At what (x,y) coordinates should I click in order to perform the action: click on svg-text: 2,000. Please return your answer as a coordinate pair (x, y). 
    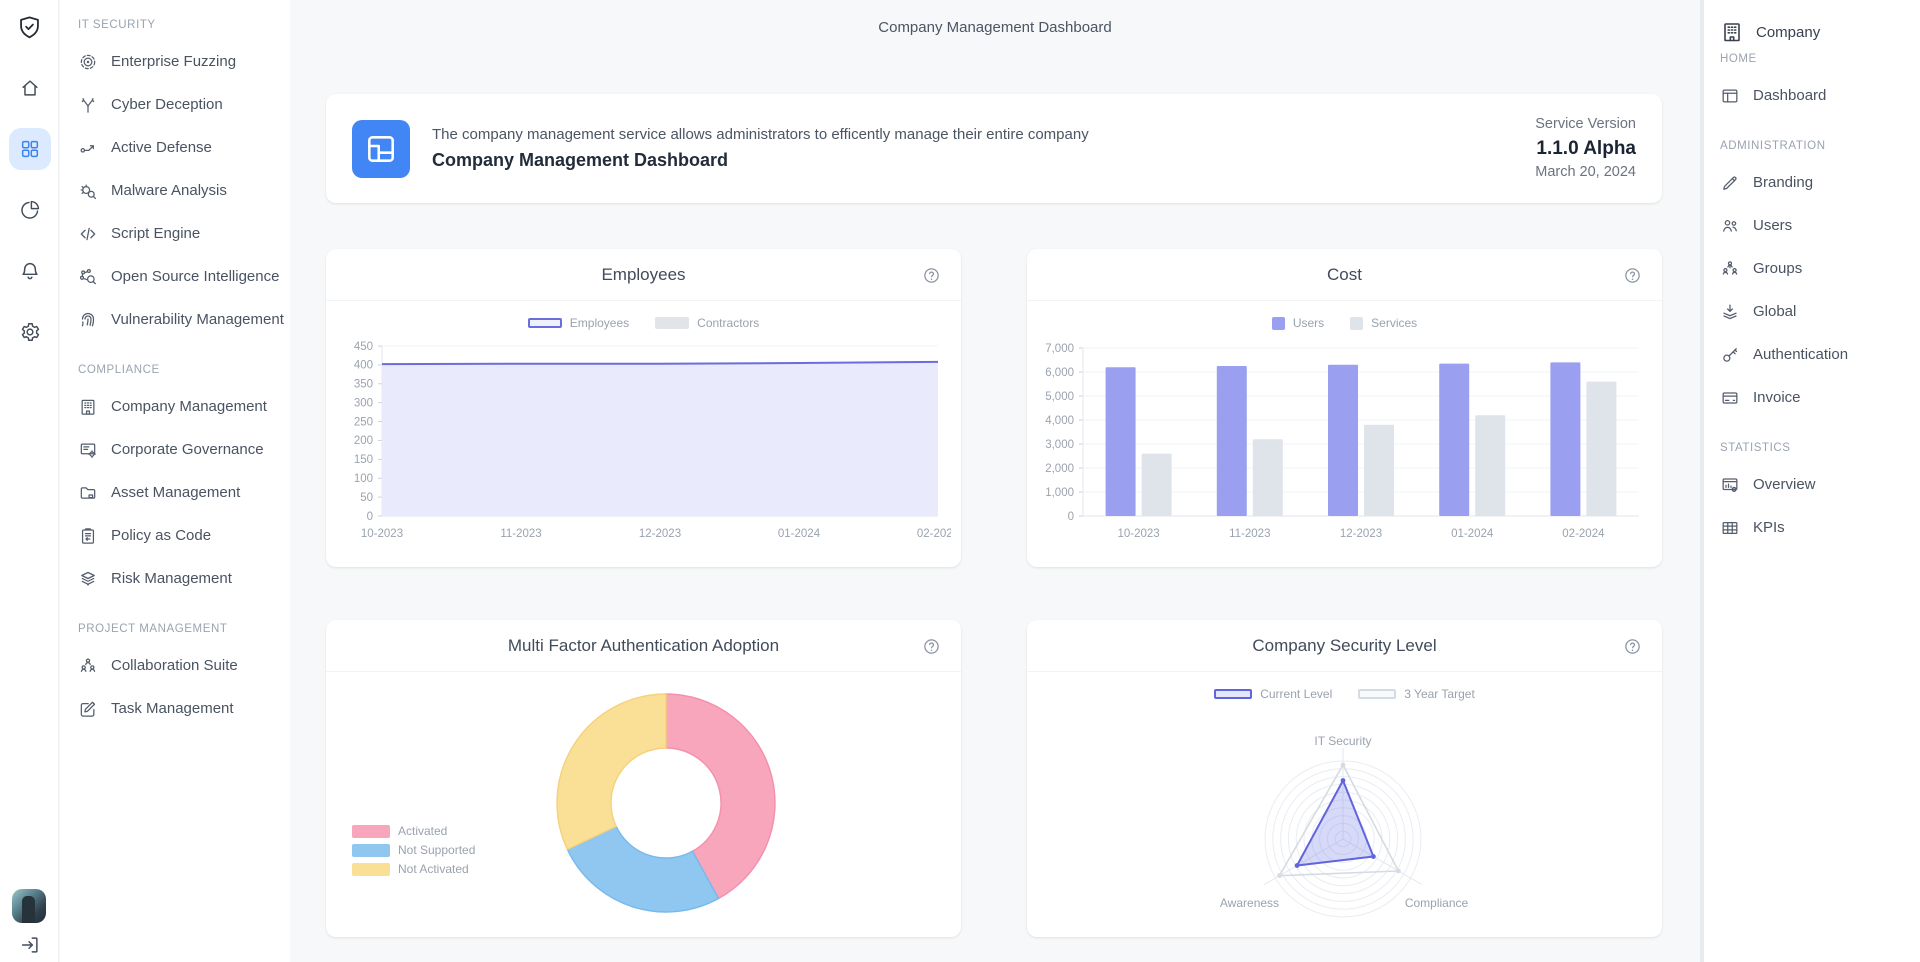
    Looking at the image, I should click on (1059, 469).